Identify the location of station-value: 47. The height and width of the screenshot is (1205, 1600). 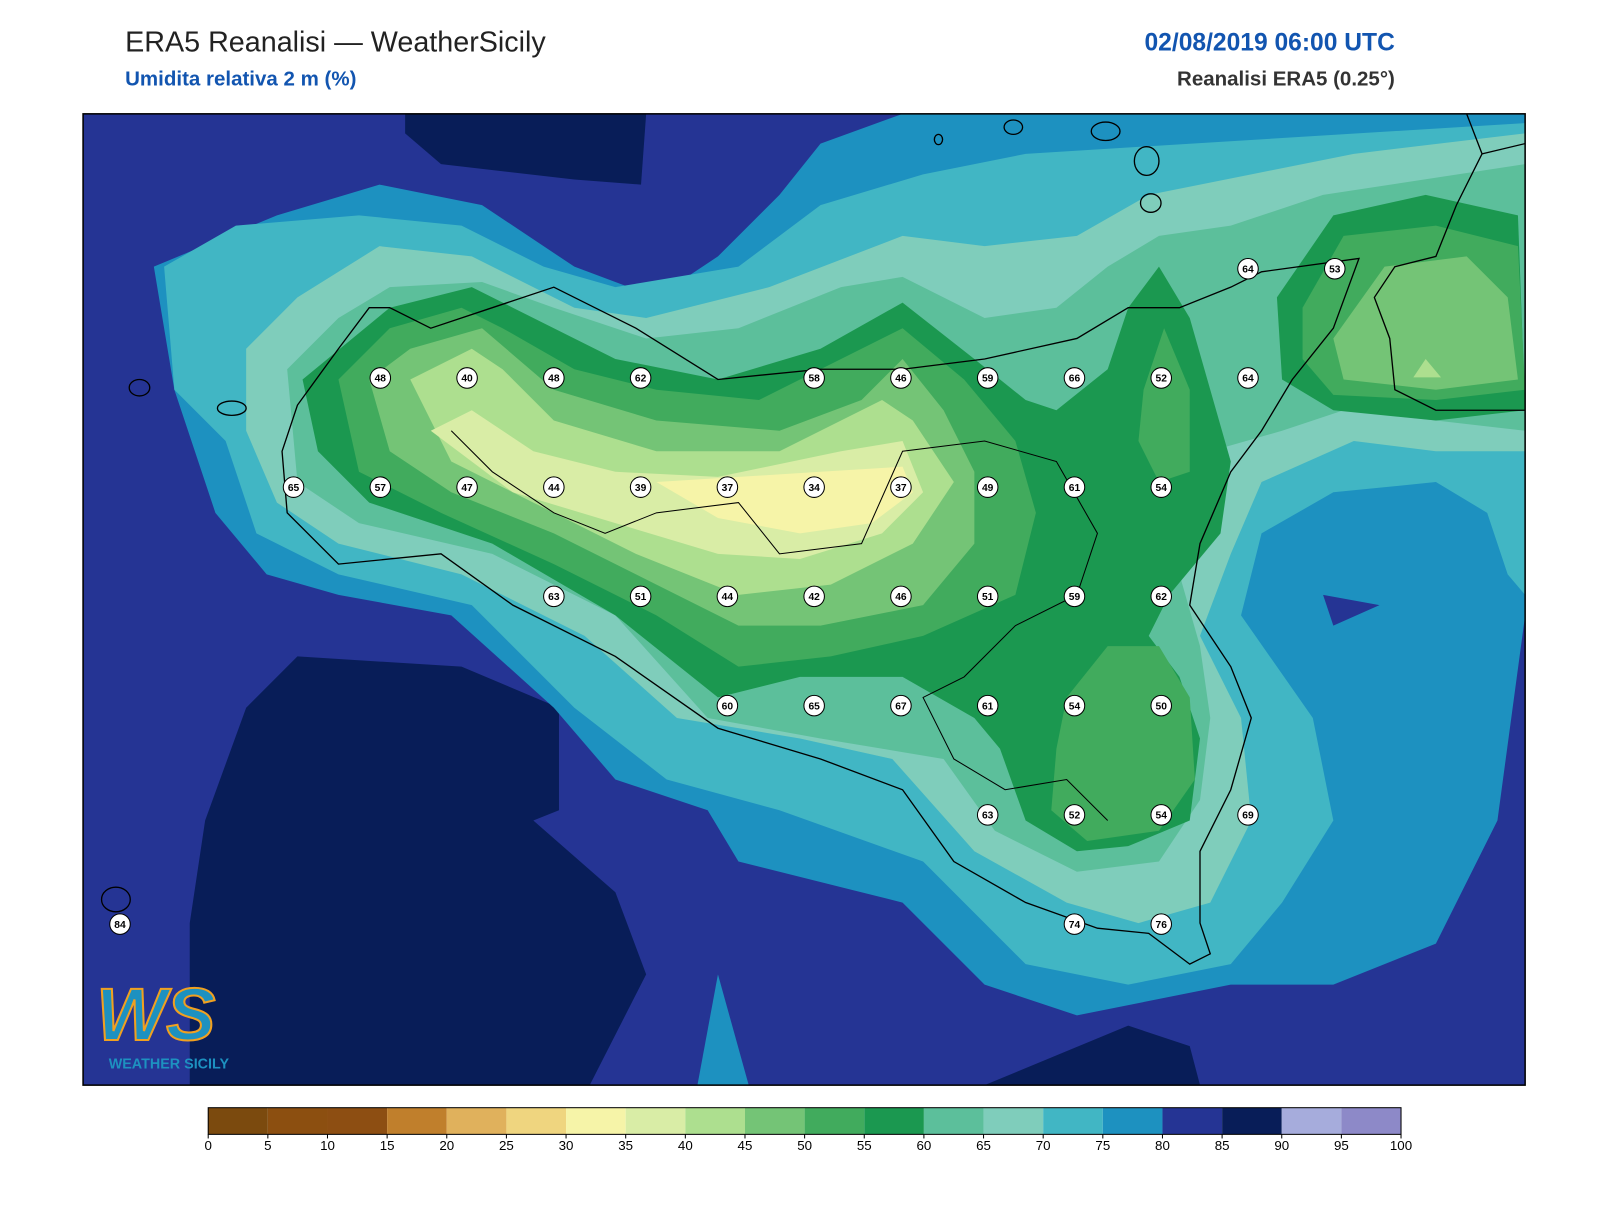
(467, 488).